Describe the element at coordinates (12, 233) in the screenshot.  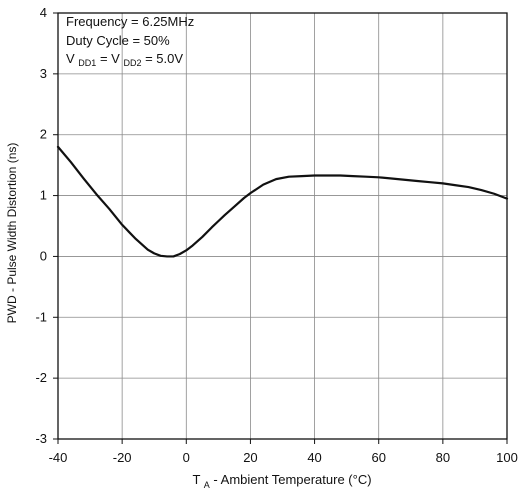
I see `y-axis-label: PWD - Pulse Width Distortion (ns)` at that location.